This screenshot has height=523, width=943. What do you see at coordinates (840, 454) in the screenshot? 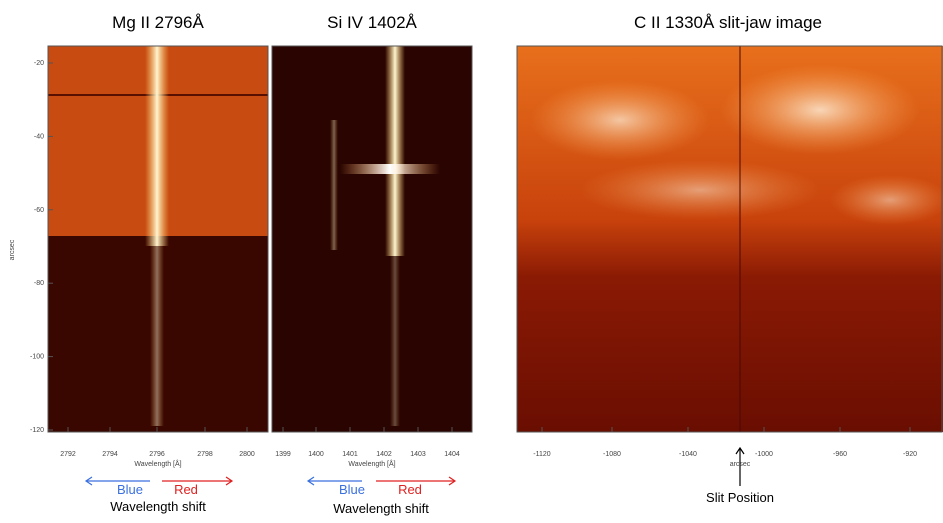
I see `x-tick-label: -960` at bounding box center [840, 454].